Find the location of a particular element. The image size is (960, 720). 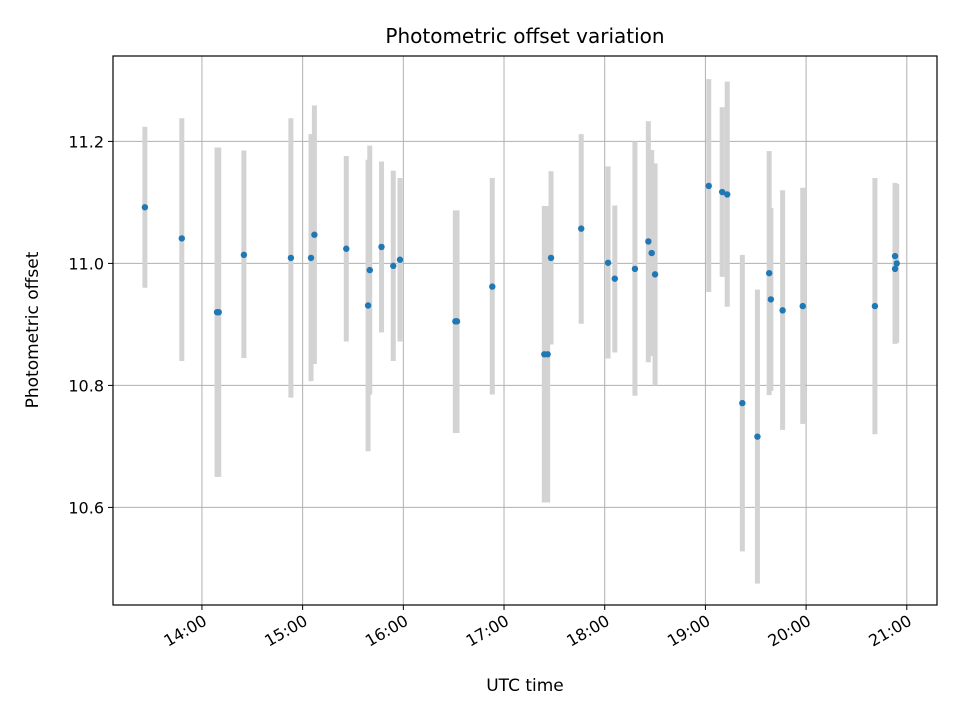

y-tick-label: 10.8 is located at coordinates (86, 385).